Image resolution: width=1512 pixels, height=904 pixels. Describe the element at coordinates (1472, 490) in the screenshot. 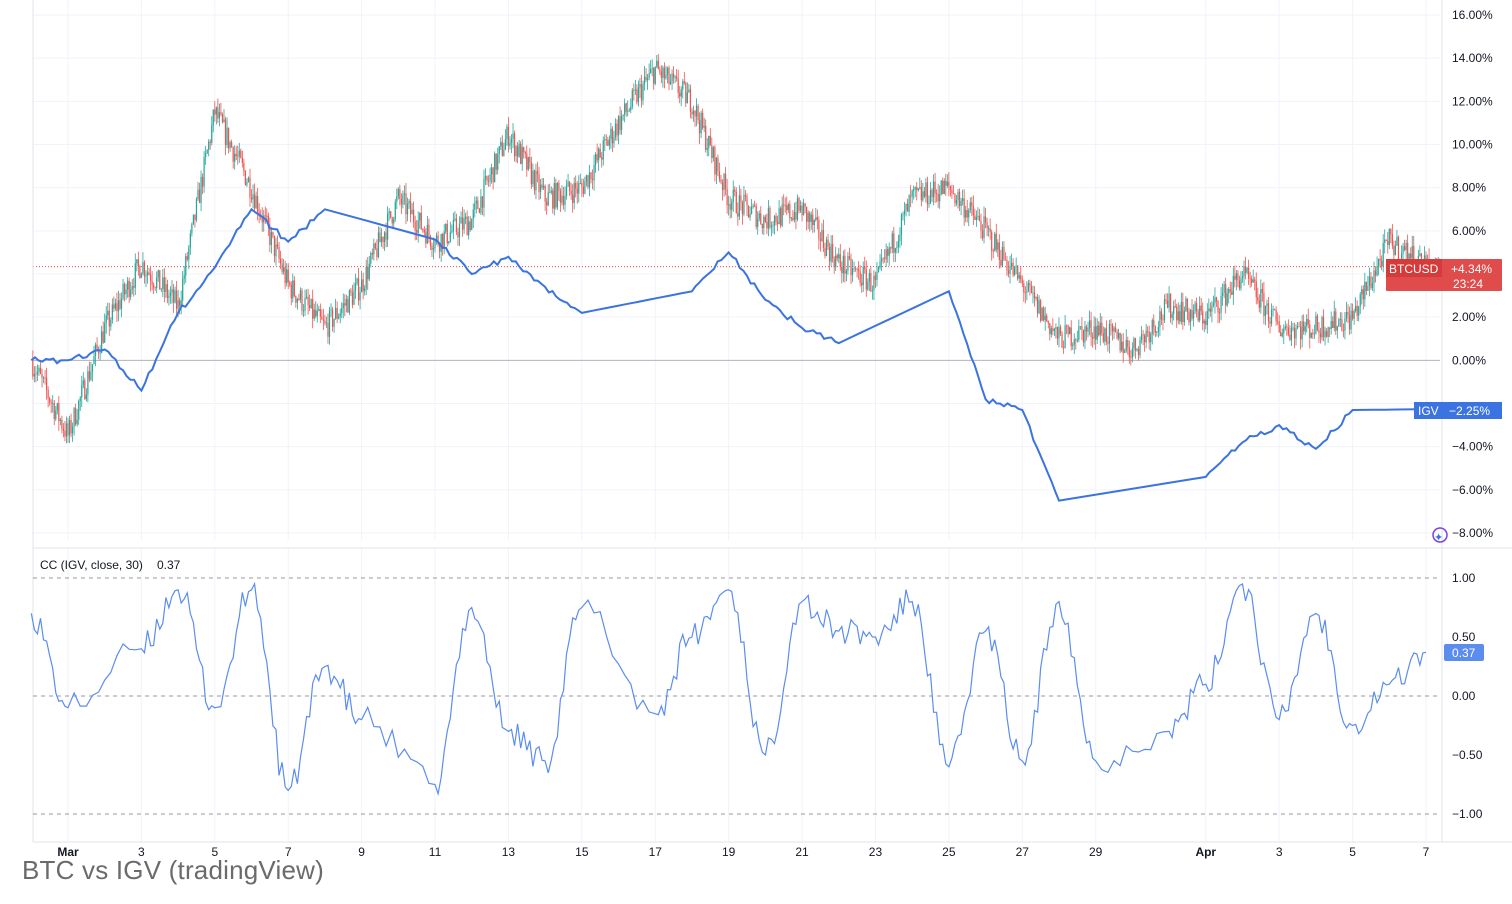

I see `y-tick-main: −6.00%` at that location.